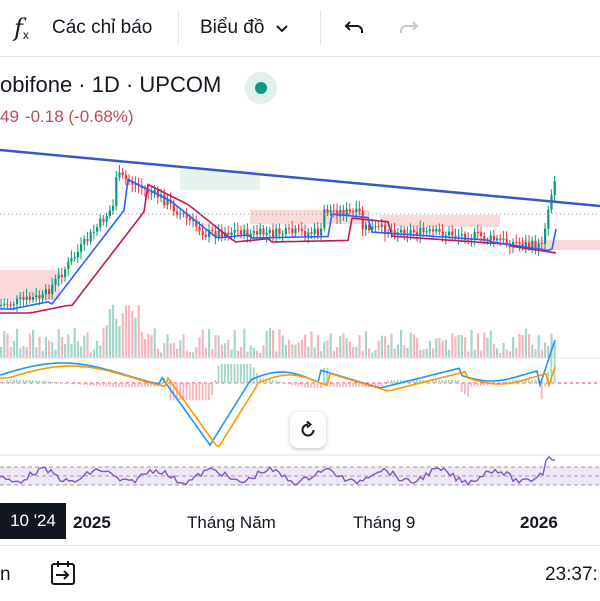 This screenshot has width=600, height=601. Describe the element at coordinates (5, 574) in the screenshot. I see `bottom-left-label: n` at that location.